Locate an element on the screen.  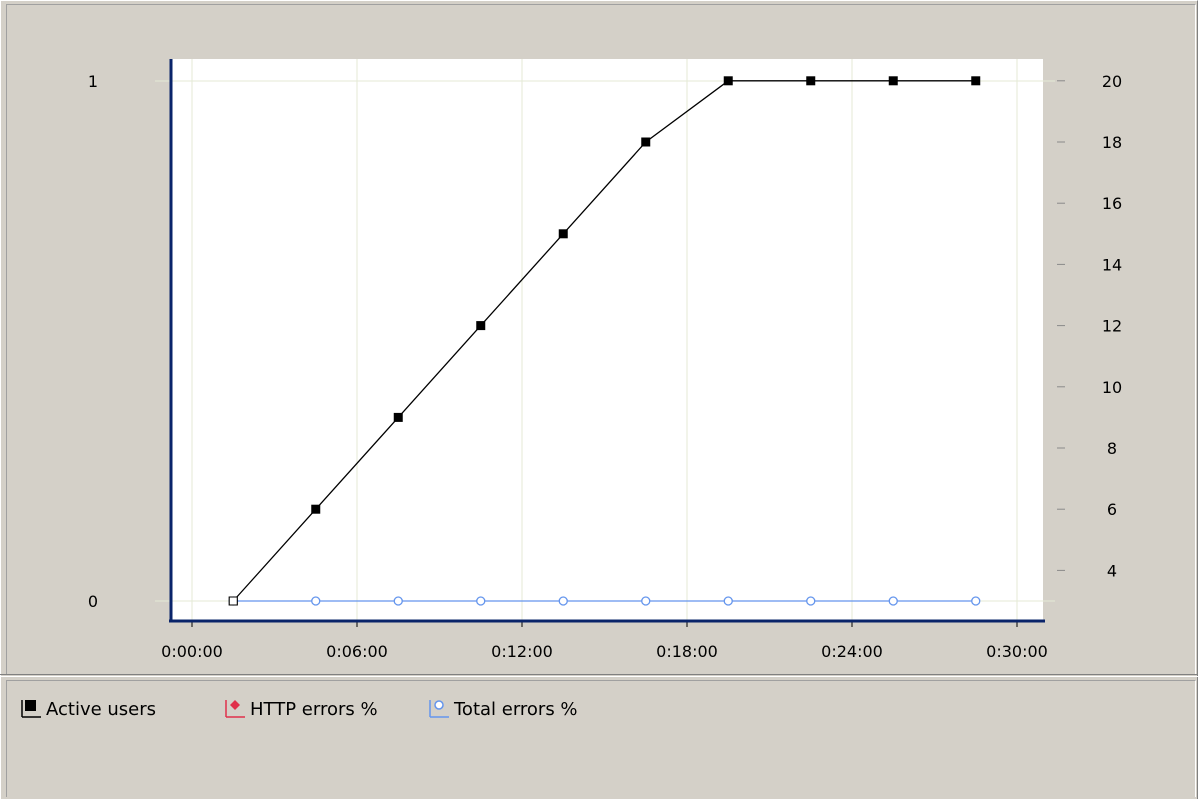
y-right-tick-label: 10 is located at coordinates (1112, 387).